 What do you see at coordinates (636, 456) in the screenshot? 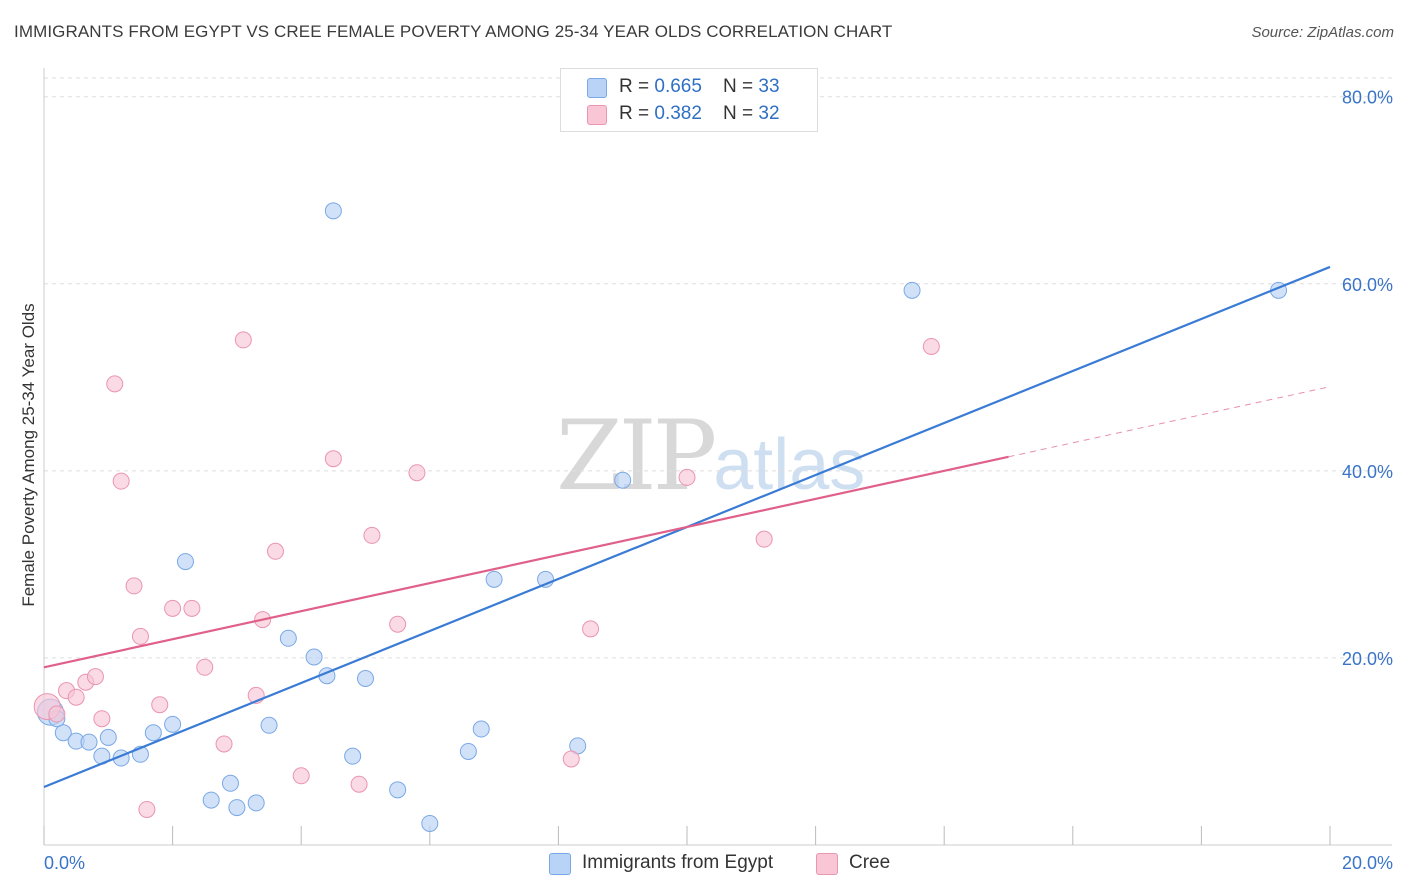
I see `watermark-zip: ZIP` at bounding box center [636, 456].